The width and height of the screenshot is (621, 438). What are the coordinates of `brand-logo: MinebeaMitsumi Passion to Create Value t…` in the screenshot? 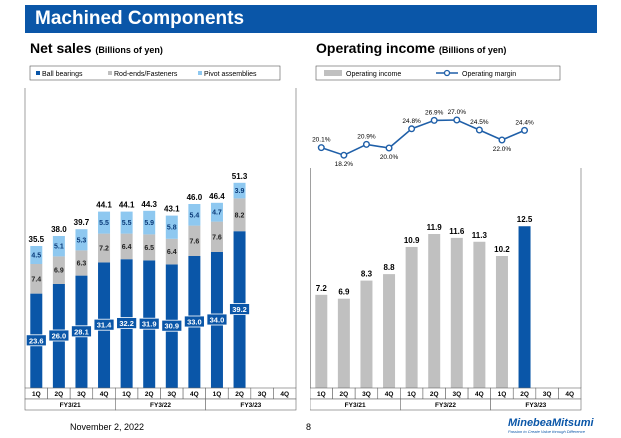 It's located at (551, 426).